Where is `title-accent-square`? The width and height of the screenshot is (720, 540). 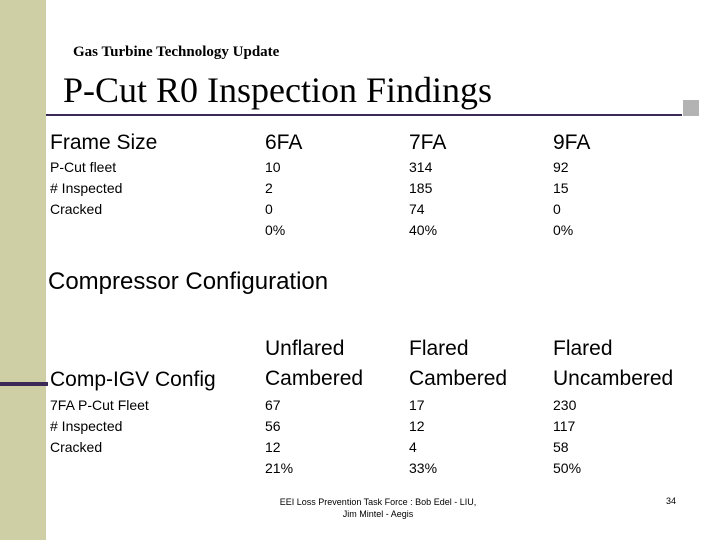
title-accent-square is located at coordinates (691, 108).